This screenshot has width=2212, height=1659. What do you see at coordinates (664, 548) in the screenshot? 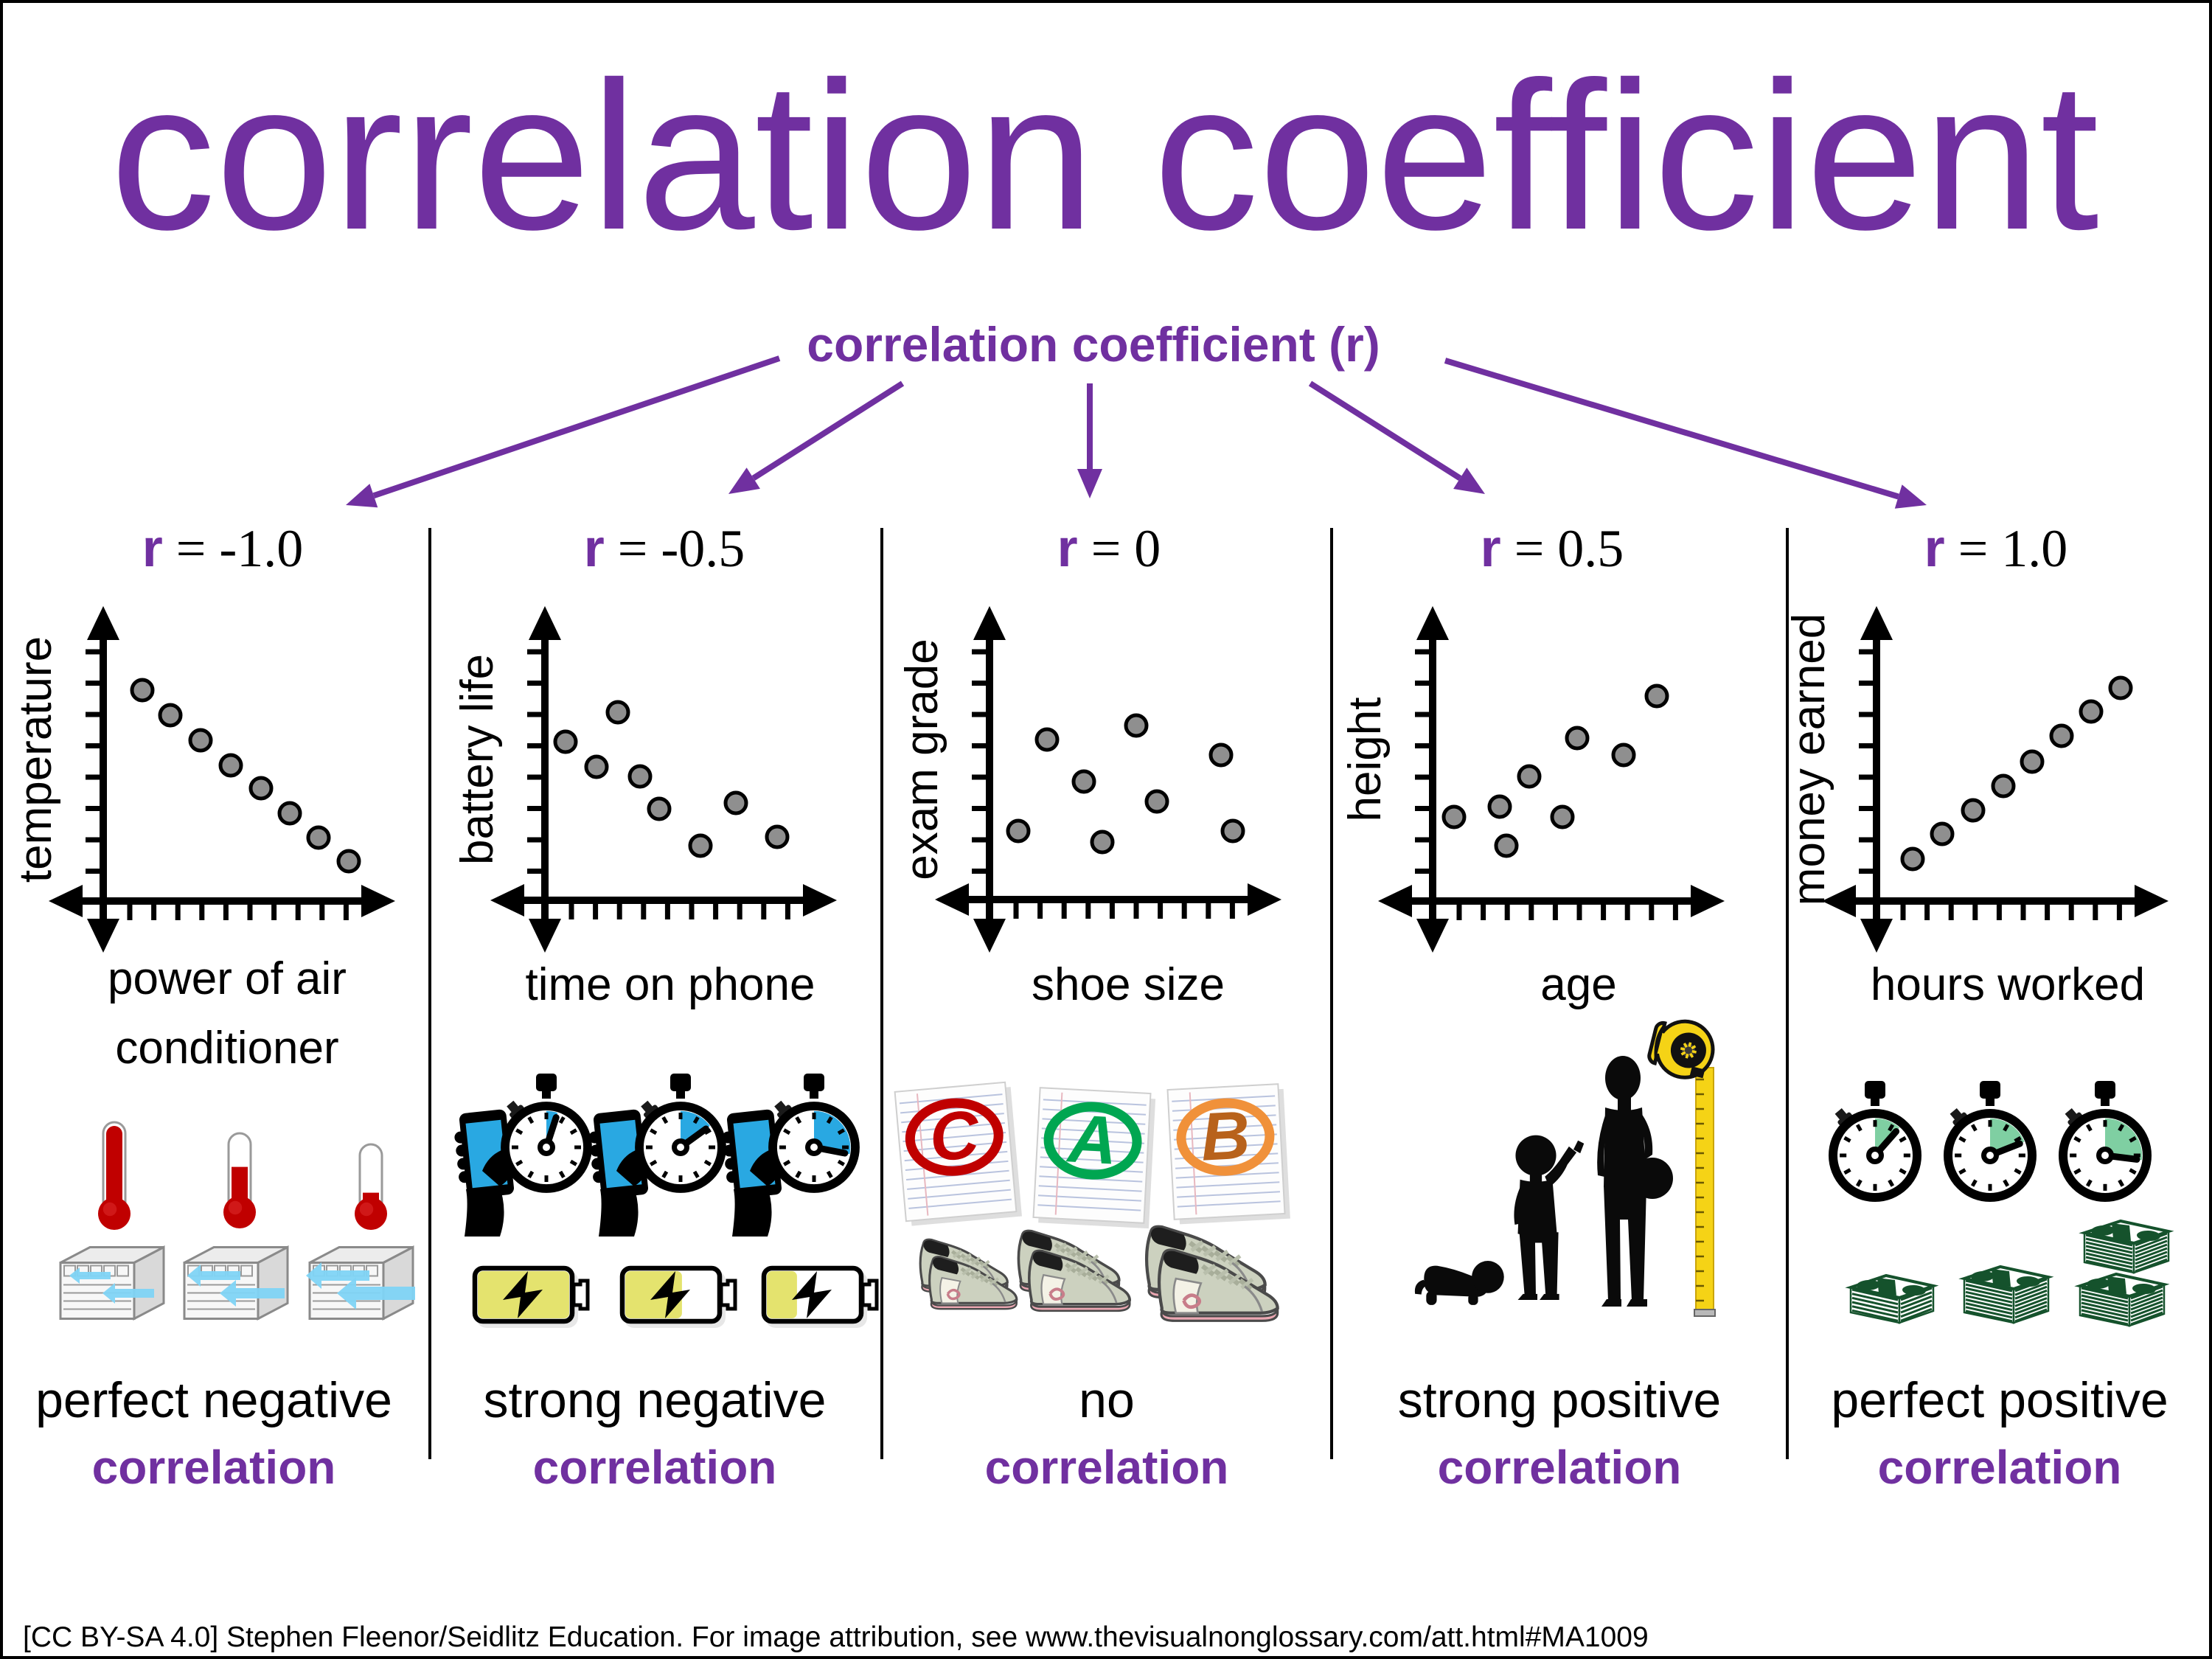
I see `svg-text: r = -0.5` at bounding box center [664, 548].